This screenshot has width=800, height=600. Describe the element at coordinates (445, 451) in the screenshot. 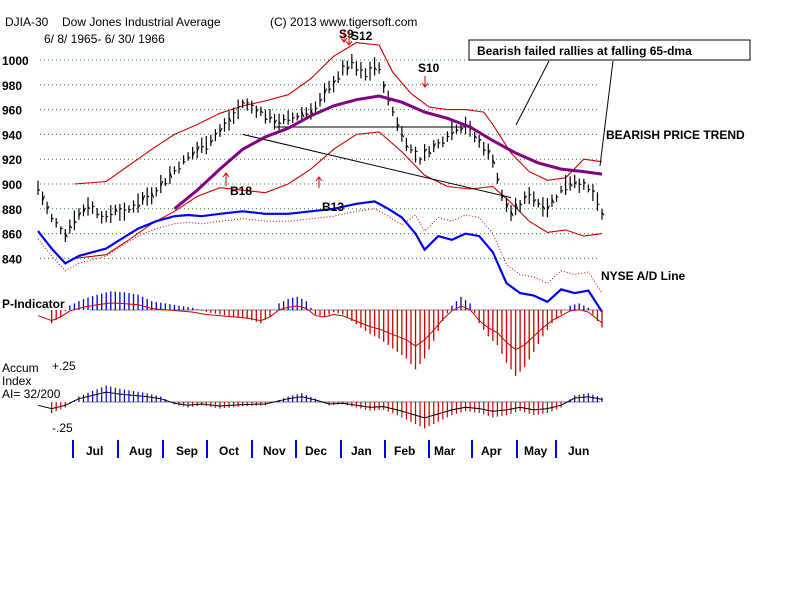

I see `month-label-mar: Mar` at that location.